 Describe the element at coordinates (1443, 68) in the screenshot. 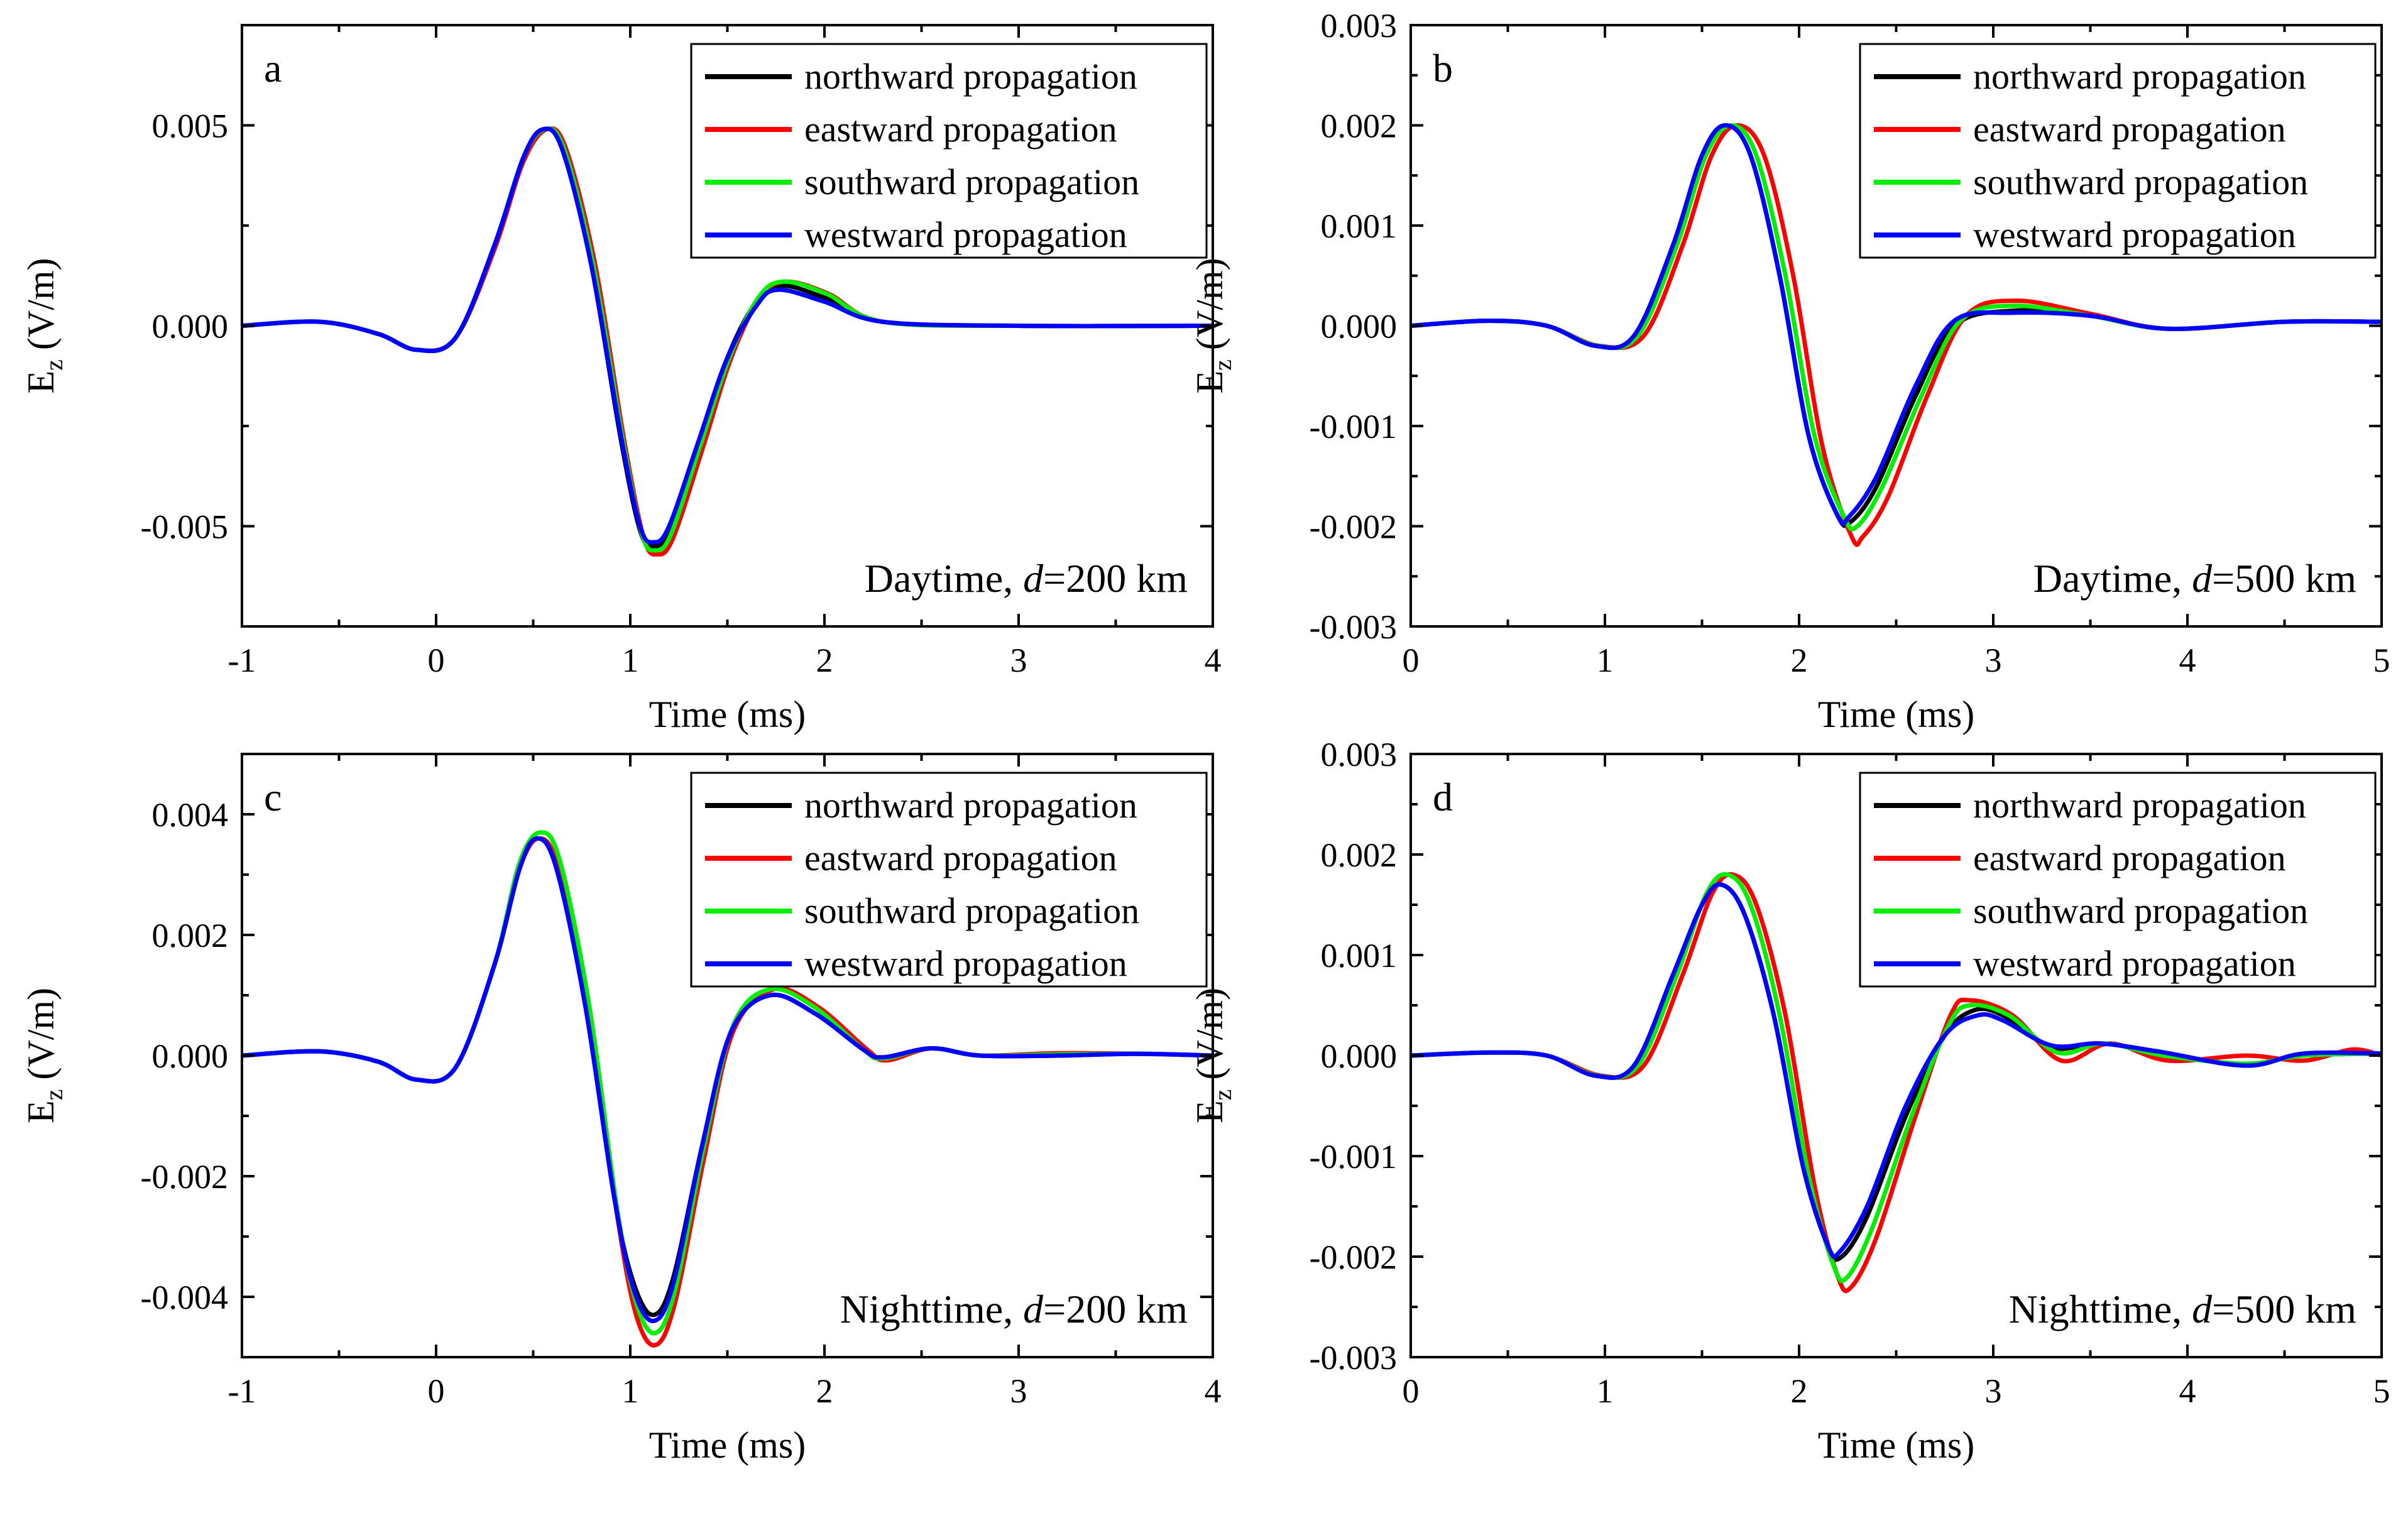

I see `panel-label: b` at that location.